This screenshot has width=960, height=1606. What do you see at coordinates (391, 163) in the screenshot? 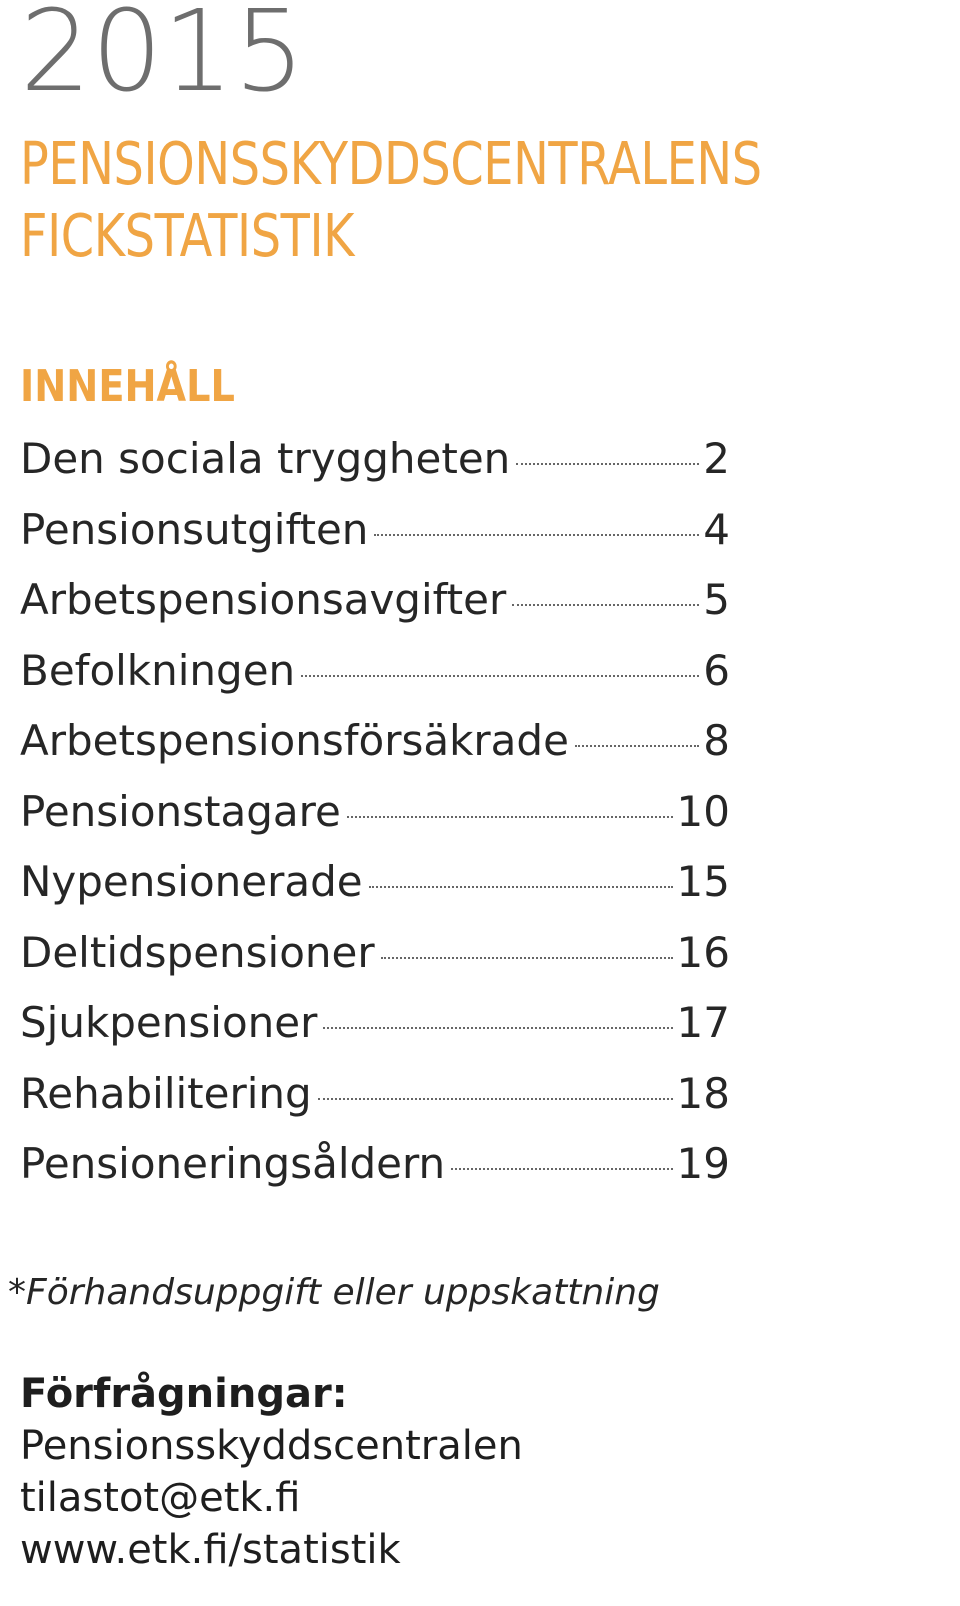
I see `title-line-1: PENSIONSSKYDDSCENTRALENS` at bounding box center [391, 163].